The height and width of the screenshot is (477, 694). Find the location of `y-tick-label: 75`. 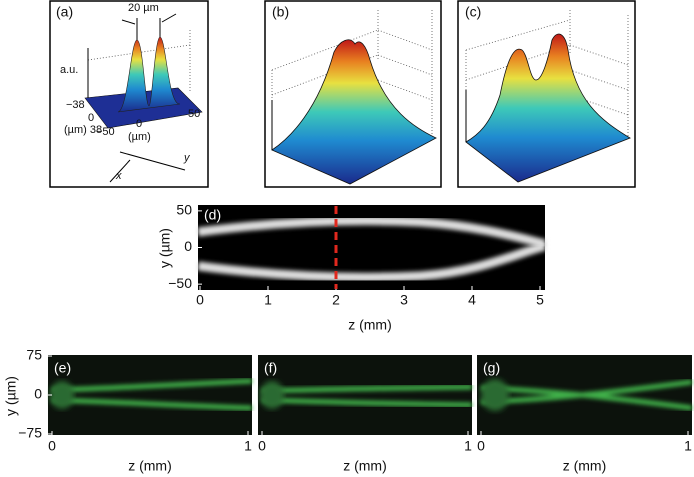

y-tick-label: 75 is located at coordinates (34, 355).